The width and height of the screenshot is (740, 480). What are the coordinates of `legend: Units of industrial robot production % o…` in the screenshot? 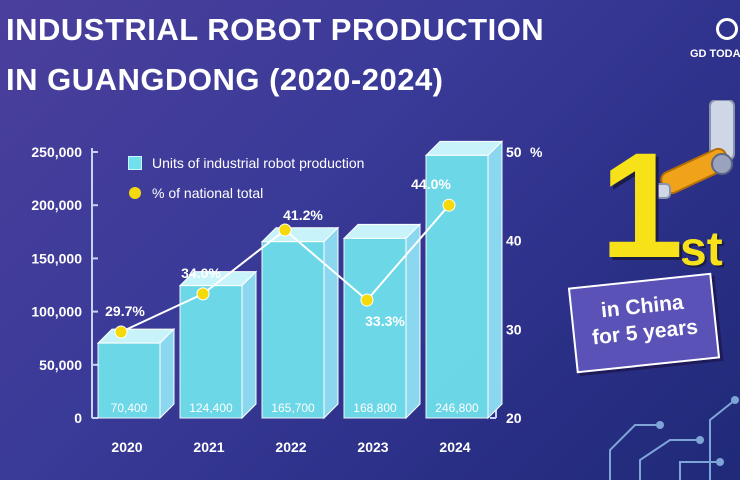 It's located at (246, 178).